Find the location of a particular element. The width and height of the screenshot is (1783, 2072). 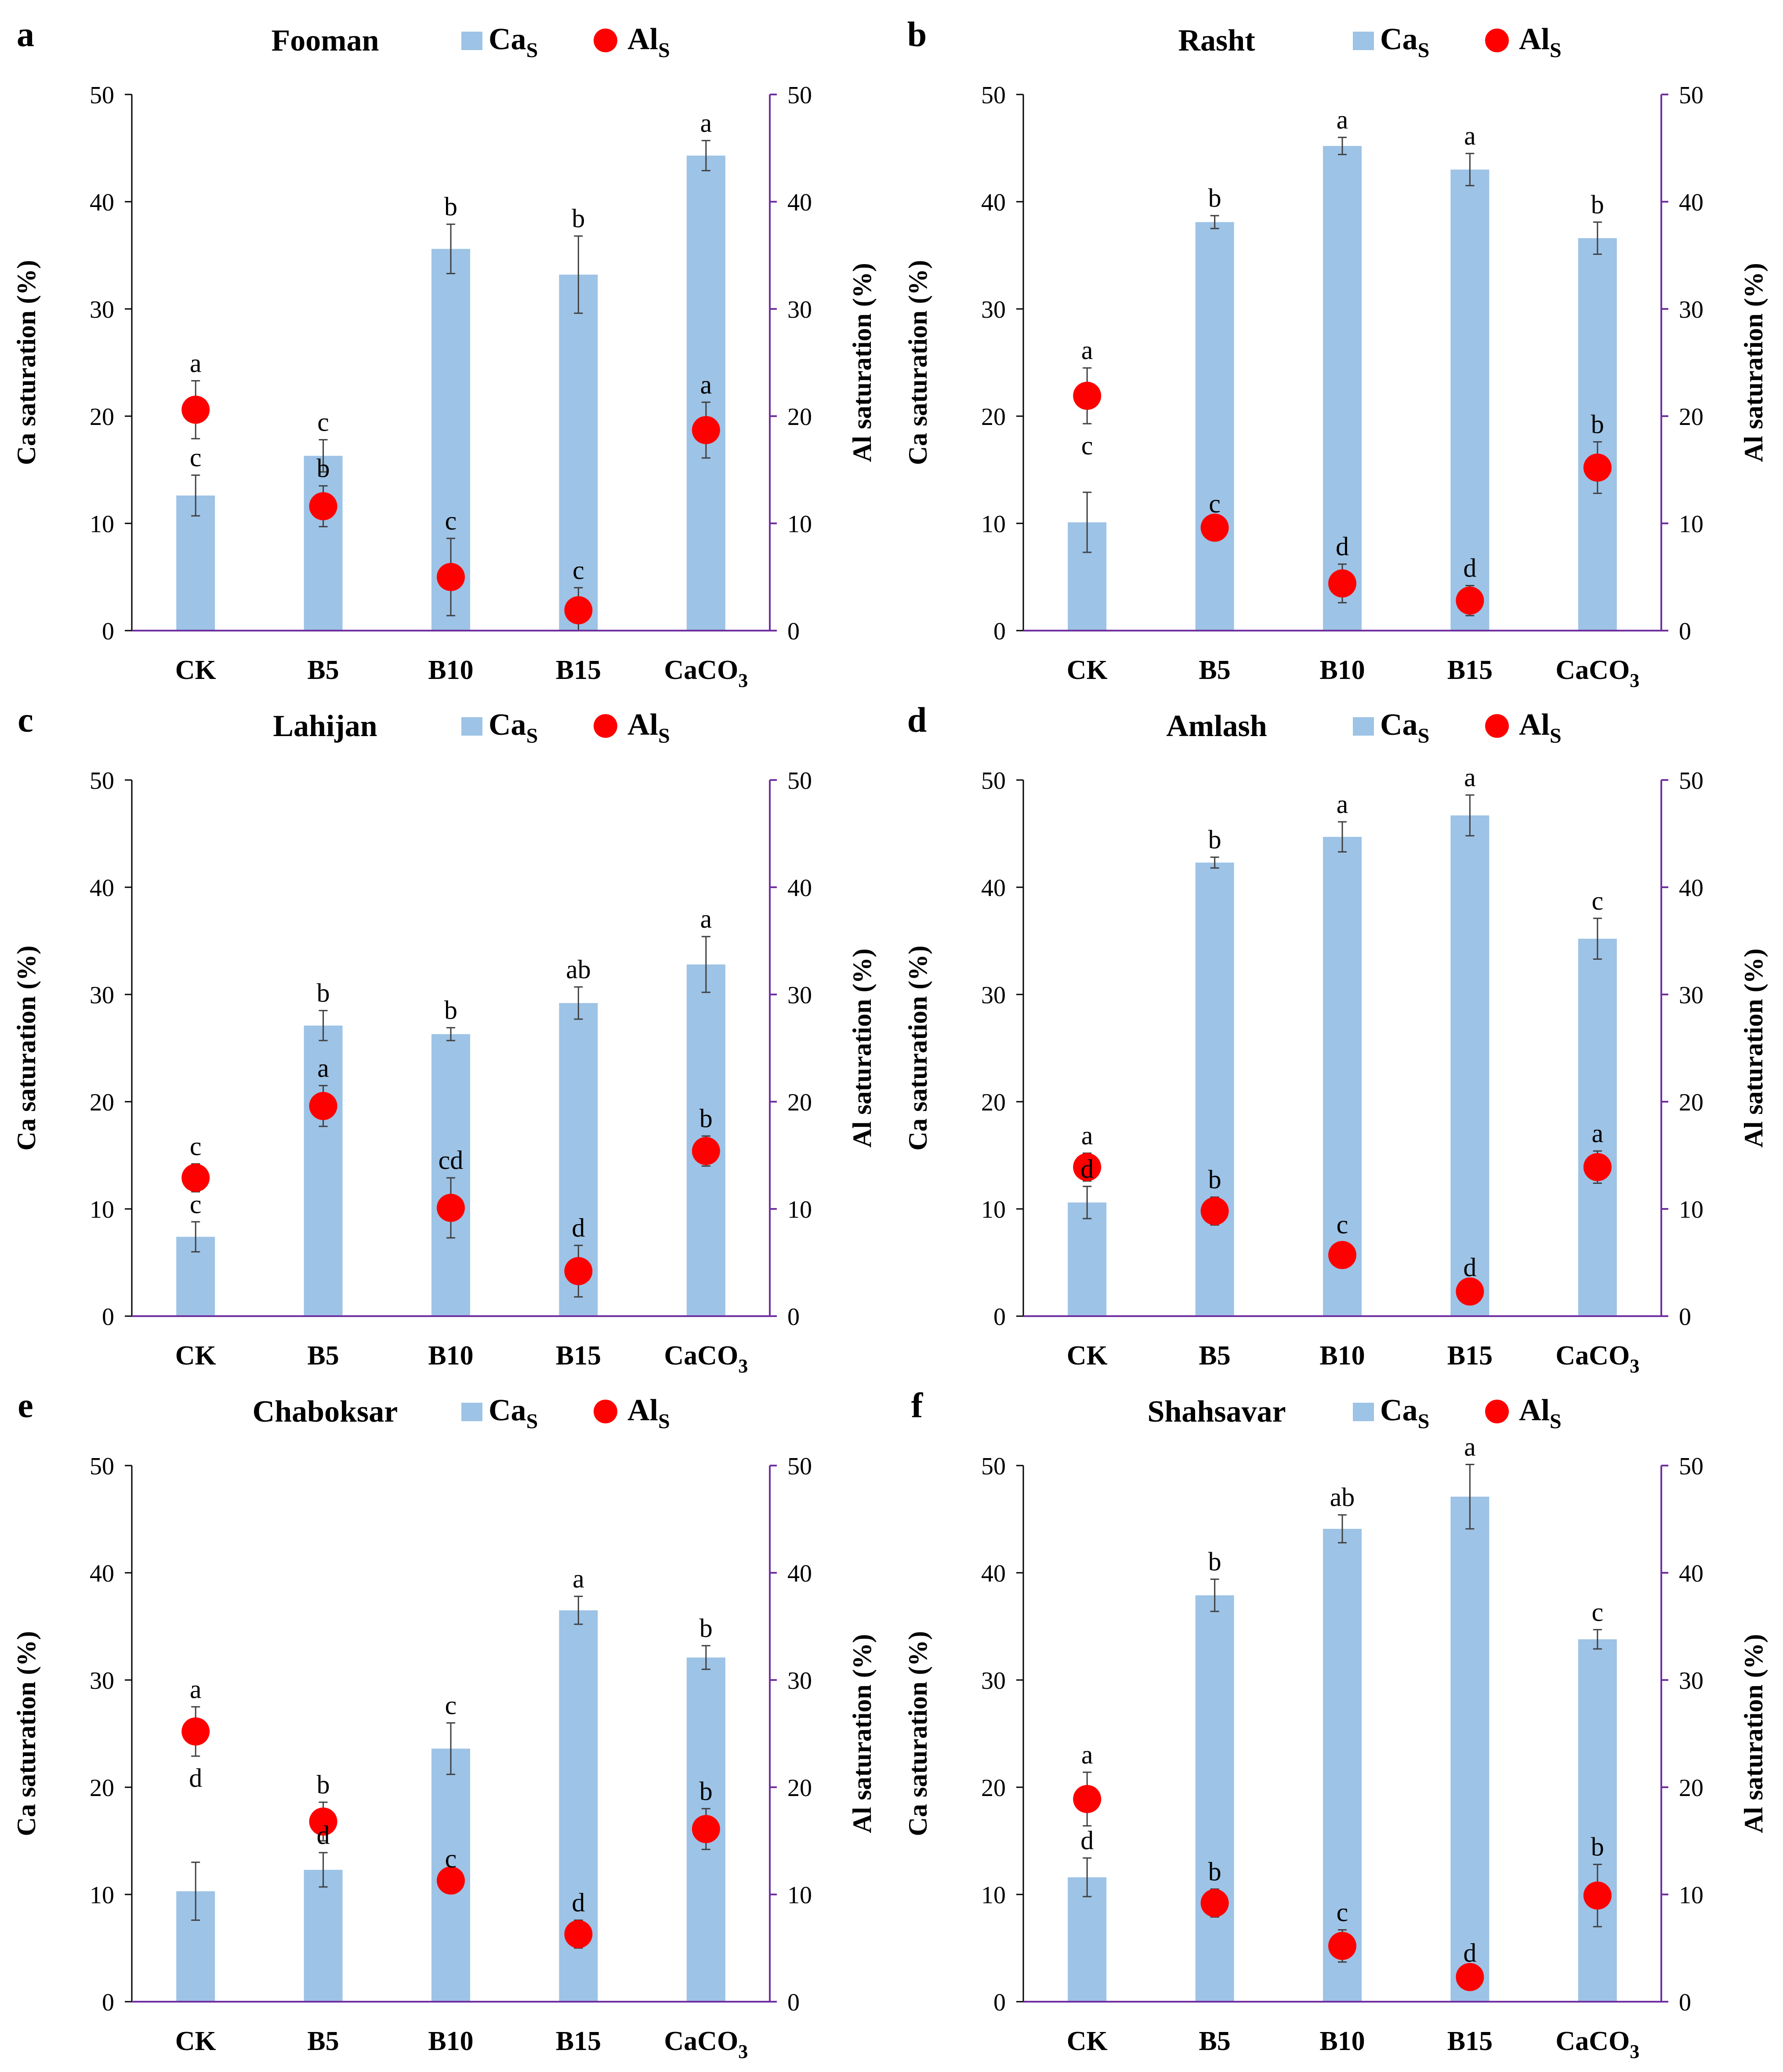

panel-title: Lahijan is located at coordinates (325, 726).